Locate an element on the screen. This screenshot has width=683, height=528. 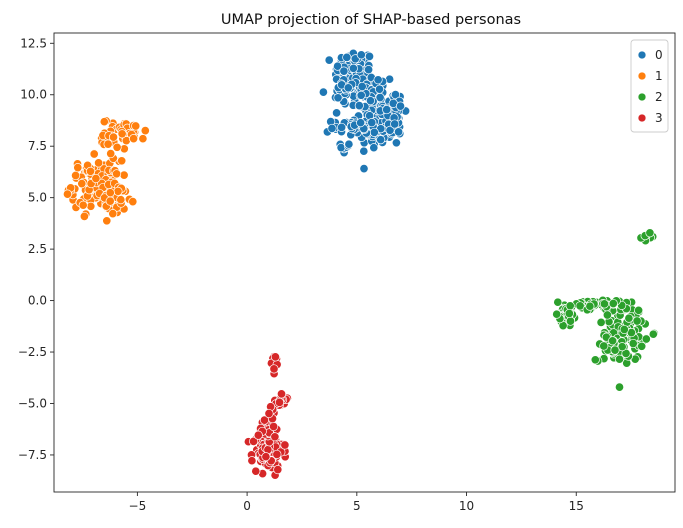
legend-label-2: 2 is located at coordinates (659, 97).